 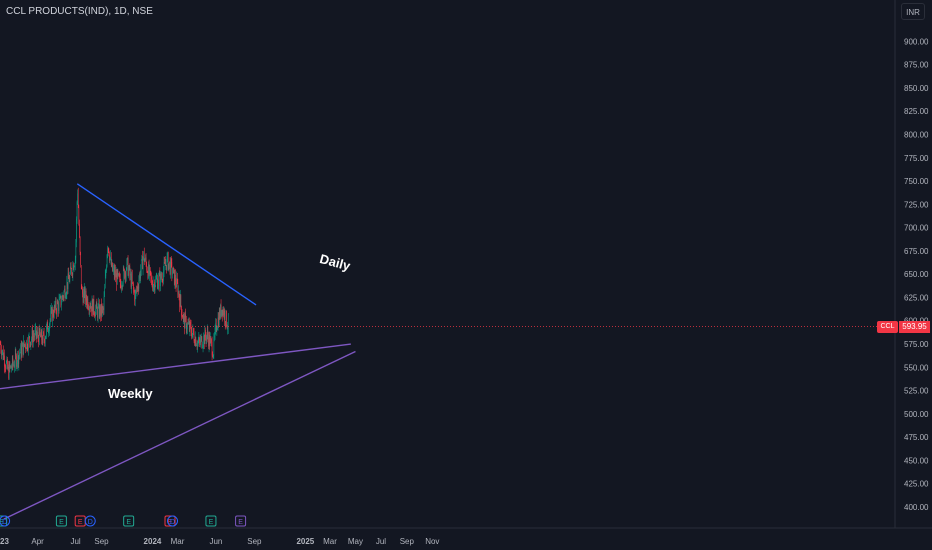 What do you see at coordinates (179, 435) in the screenshot?
I see `lower-trendline` at bounding box center [179, 435].